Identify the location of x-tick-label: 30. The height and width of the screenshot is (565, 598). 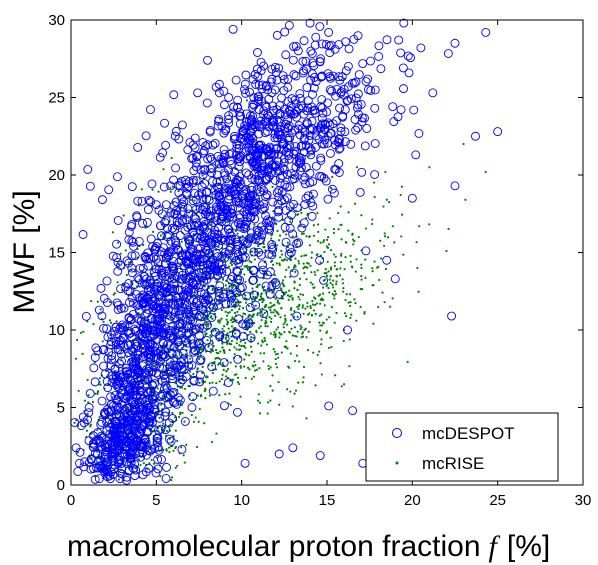
(583, 500).